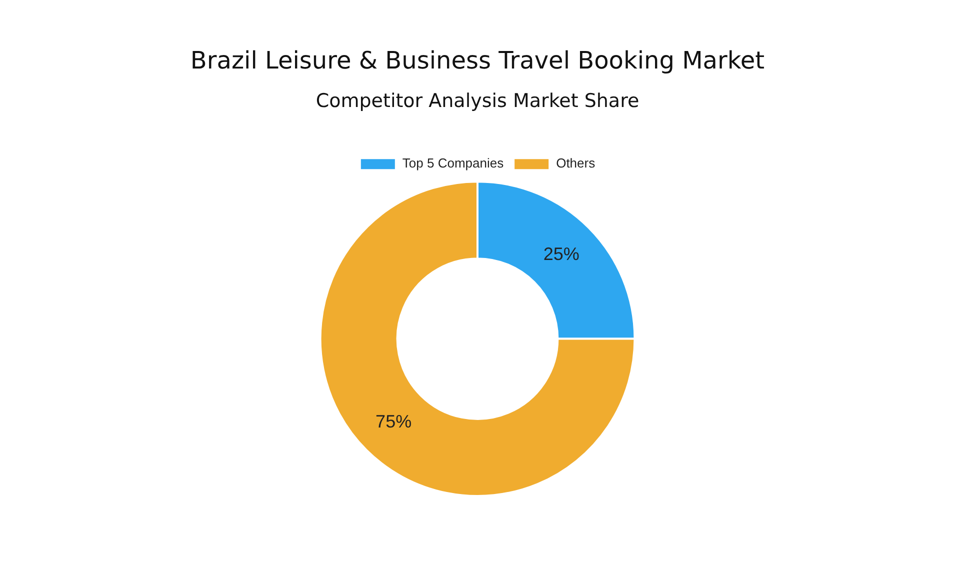 This screenshot has width=955, height=573. I want to click on chart-subtitle: Competitor Analysis Market Share, so click(478, 101).